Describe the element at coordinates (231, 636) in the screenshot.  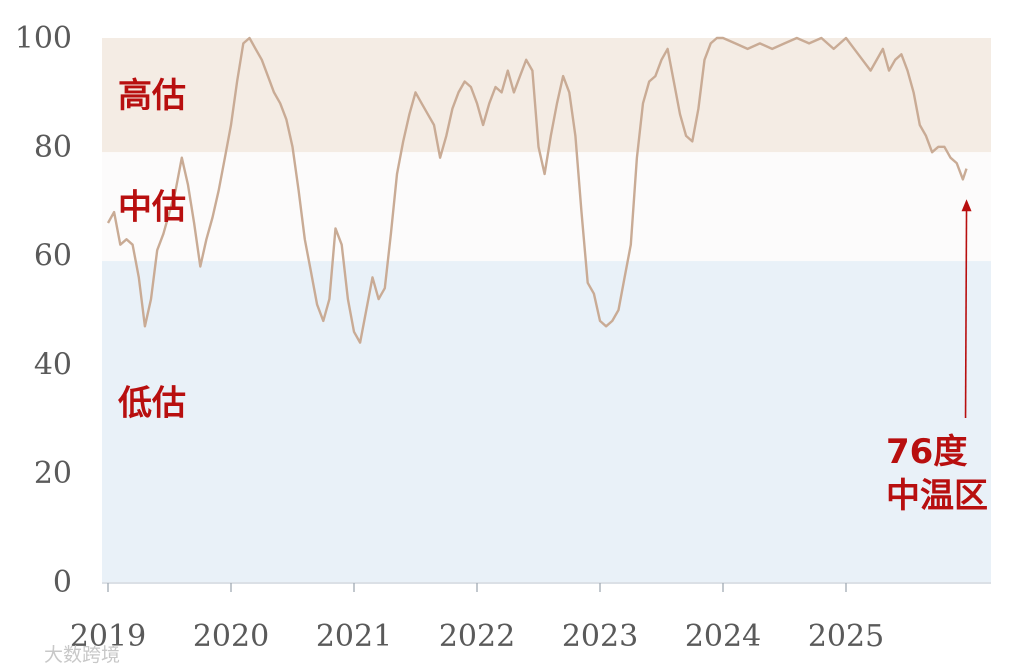
I see `x-tick-label: 2020` at that location.